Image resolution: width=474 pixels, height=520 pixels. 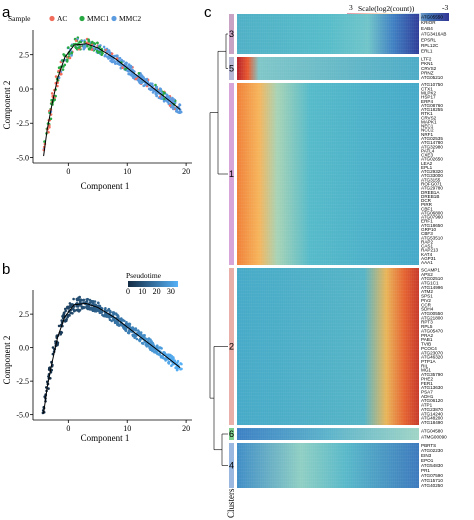 I want to click on gene-label: PBRTS, so click(x=428, y=445).